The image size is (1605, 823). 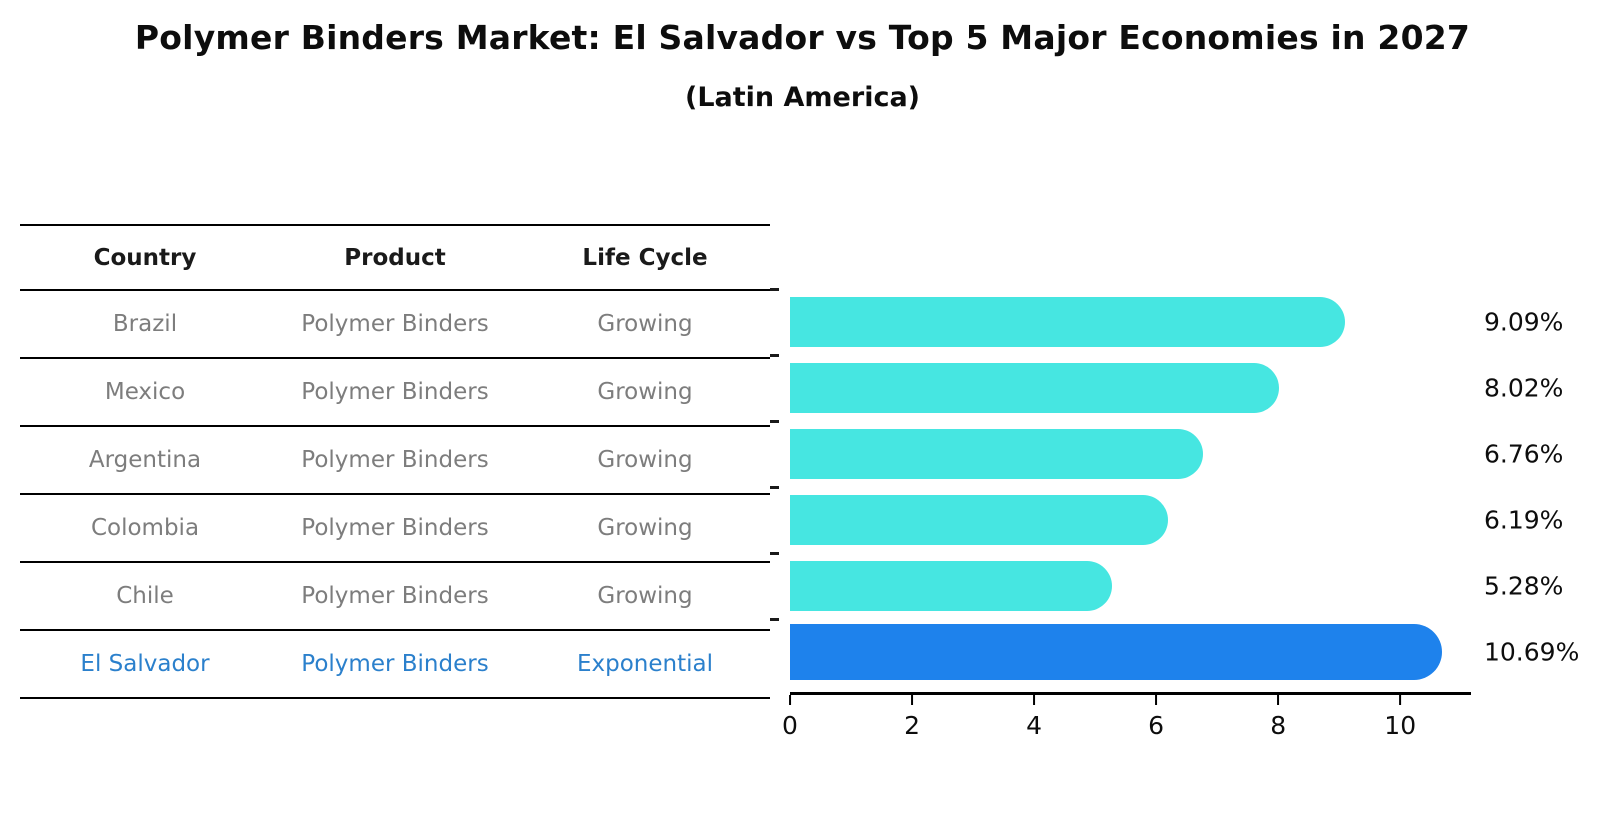 I want to click on tick-label: 4, so click(x=1034, y=725).